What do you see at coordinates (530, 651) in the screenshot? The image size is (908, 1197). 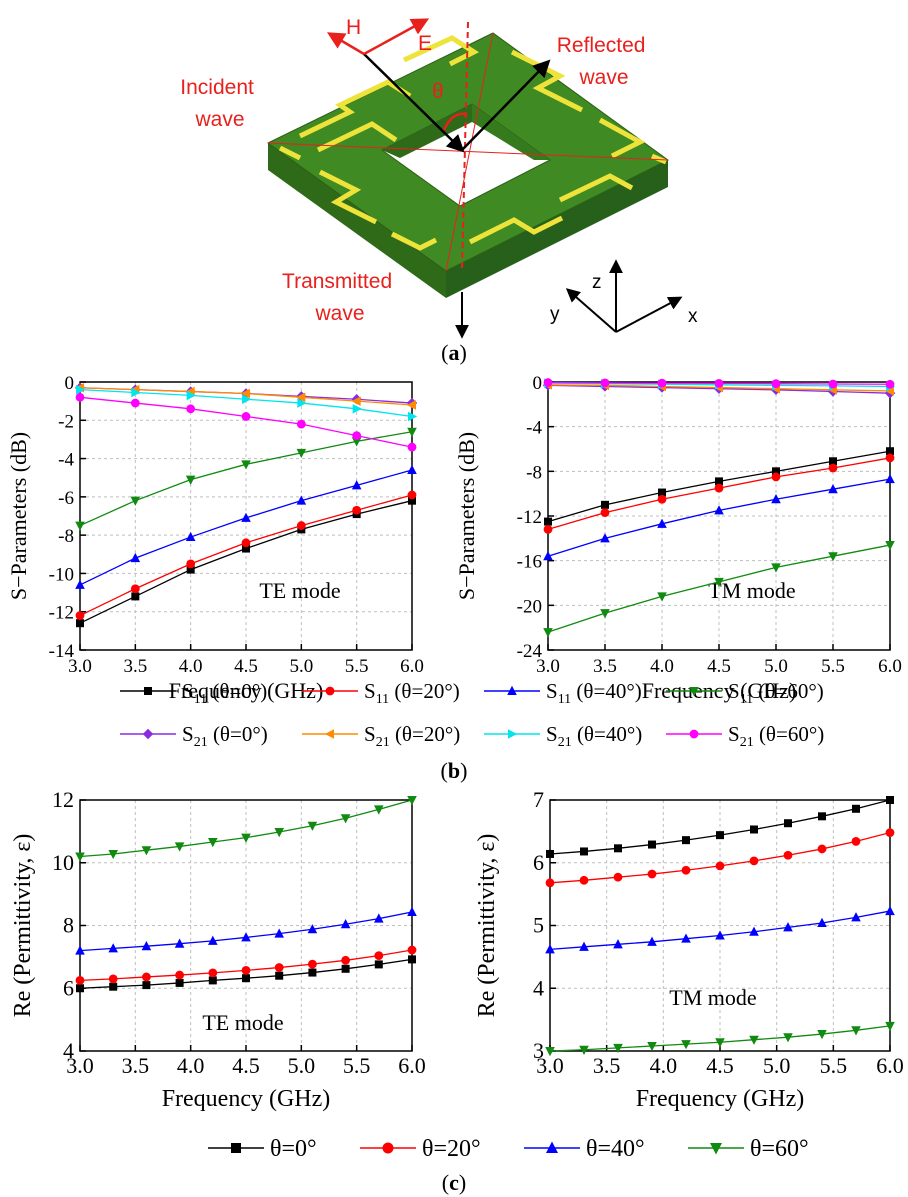 I see `y-tick-label: -24` at bounding box center [530, 651].